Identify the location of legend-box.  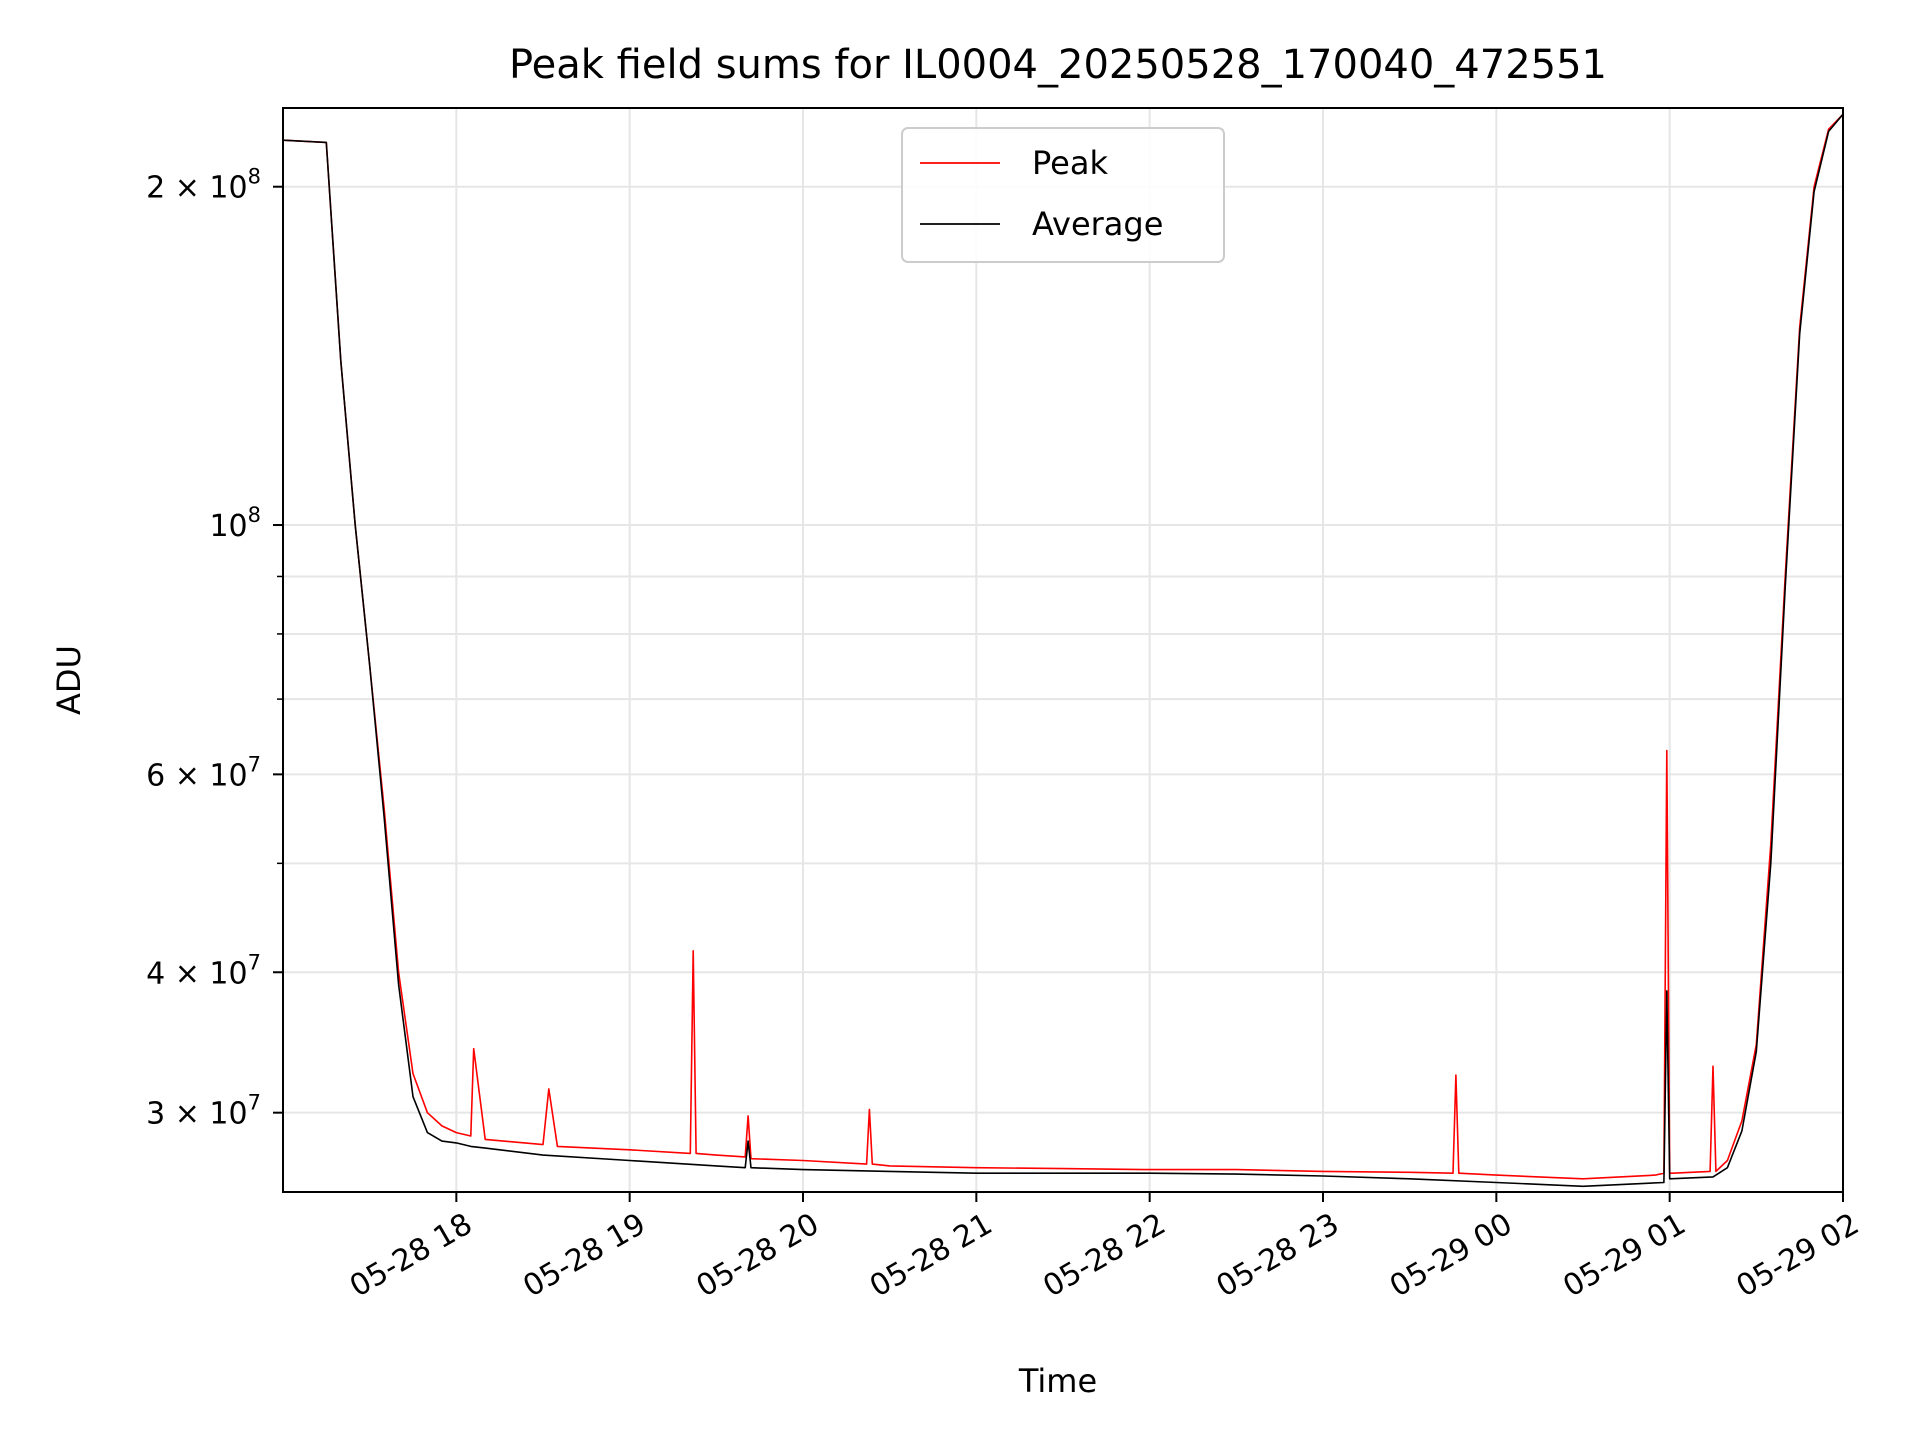
(1063, 195).